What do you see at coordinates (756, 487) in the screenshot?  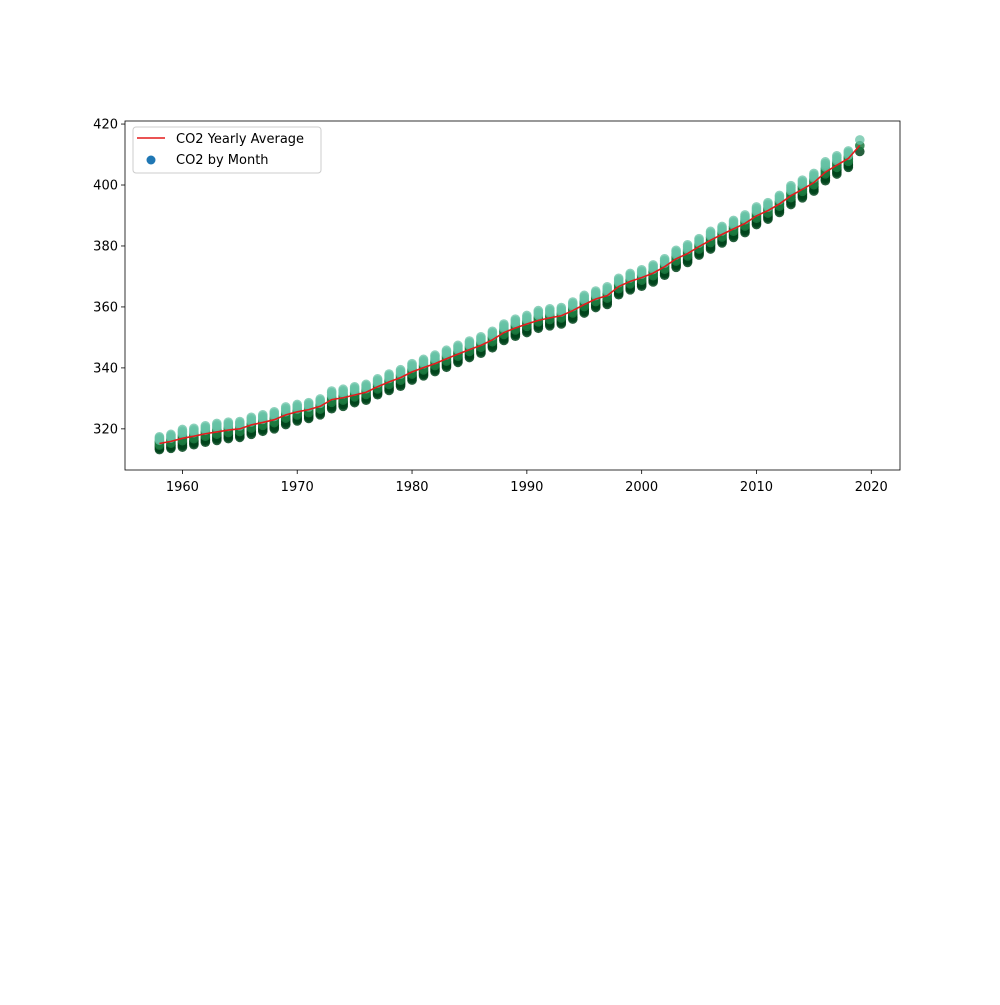 I see `x-tick-label: 2010` at bounding box center [756, 487].